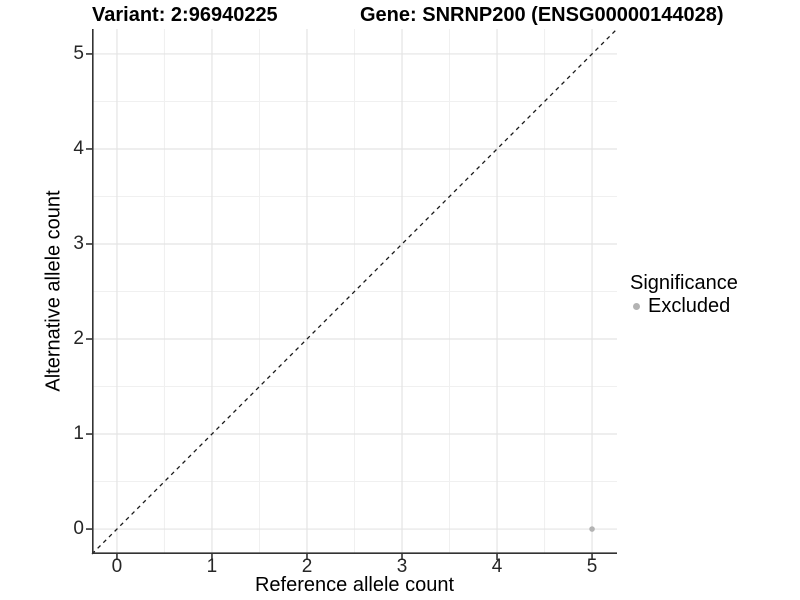 The width and height of the screenshot is (800, 600). I want to click on y-tick-label: 3, so click(78, 243).